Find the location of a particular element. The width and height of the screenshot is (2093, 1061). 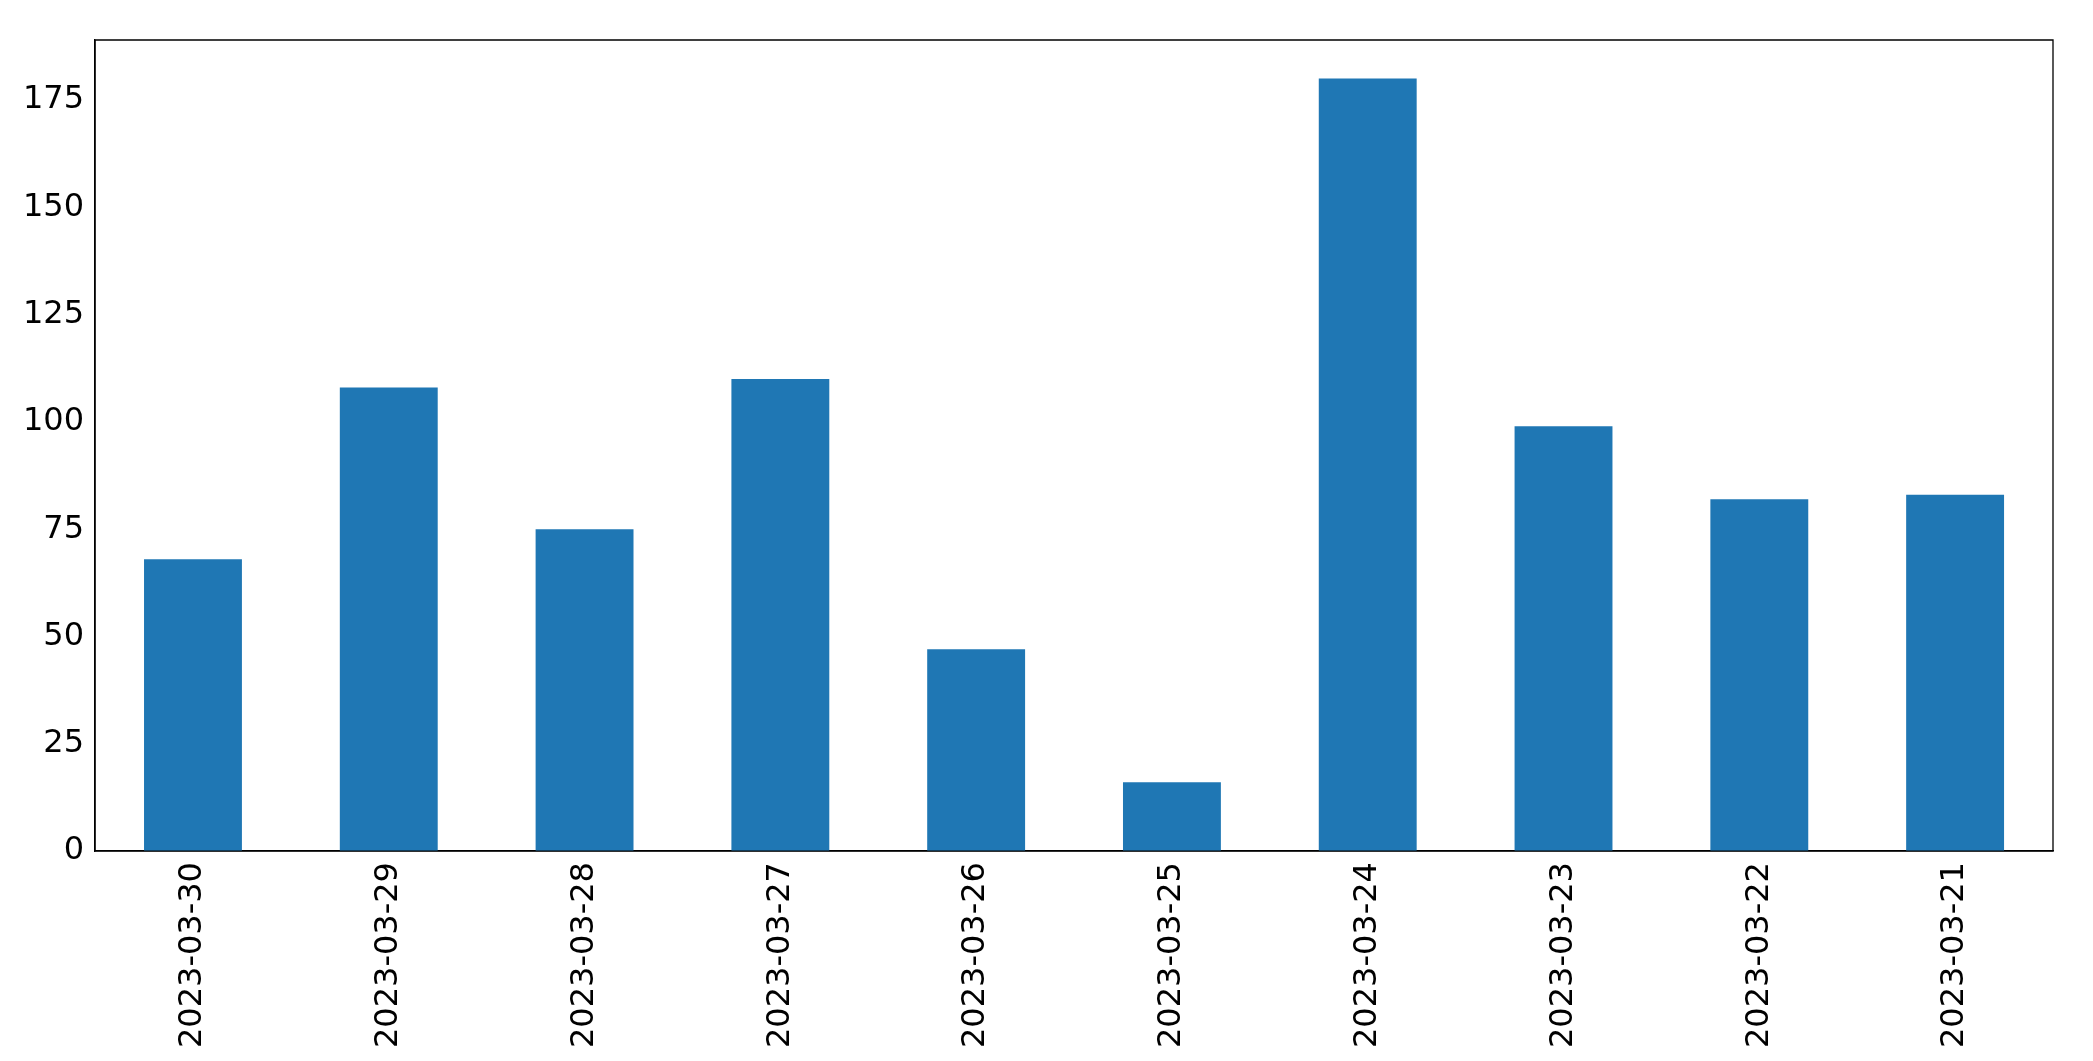

y-tick-label: 0 is located at coordinates (74, 848).